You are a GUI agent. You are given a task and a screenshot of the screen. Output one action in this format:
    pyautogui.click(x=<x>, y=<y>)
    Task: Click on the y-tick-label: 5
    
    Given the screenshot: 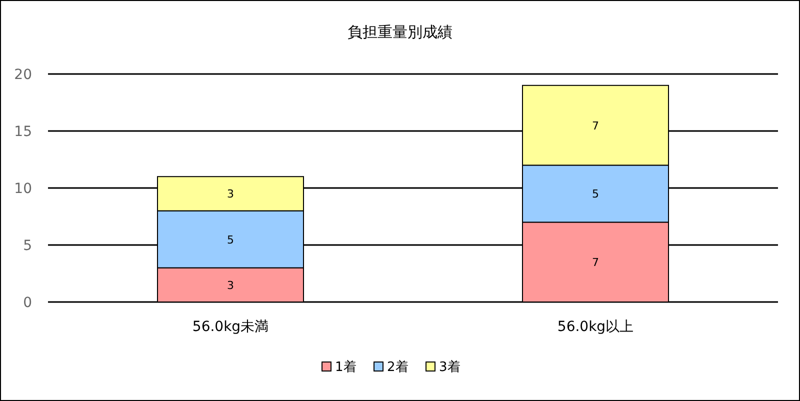 What is the action you would take?
    pyautogui.click(x=27, y=246)
    